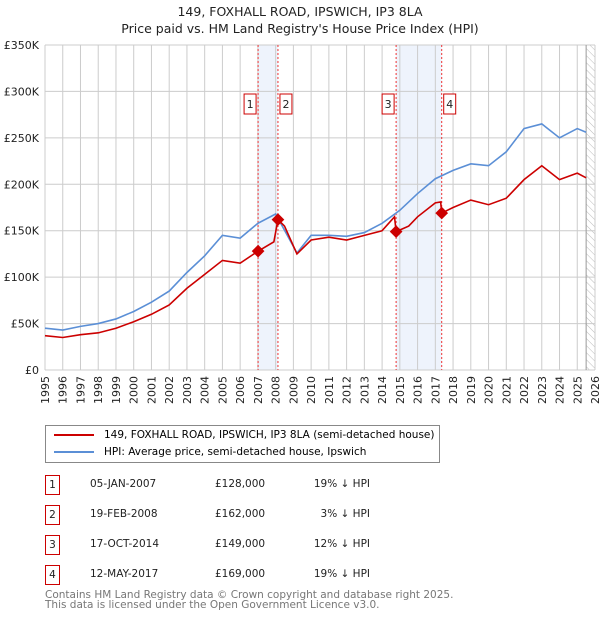 This screenshot has width=600, height=620. I want to click on legend-swatch-hpi, so click(74, 452).